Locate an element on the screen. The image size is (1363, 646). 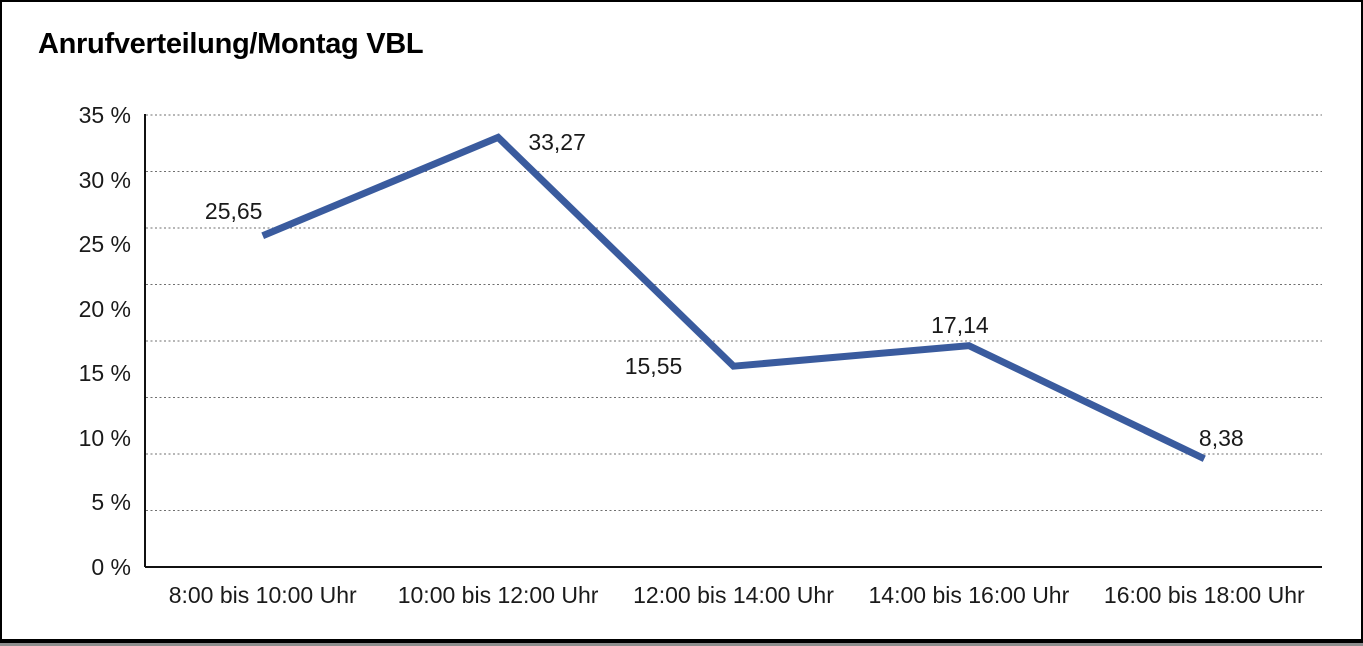
x-category-label: 8:00 bis 10:00 Uhr is located at coordinates (262, 595).